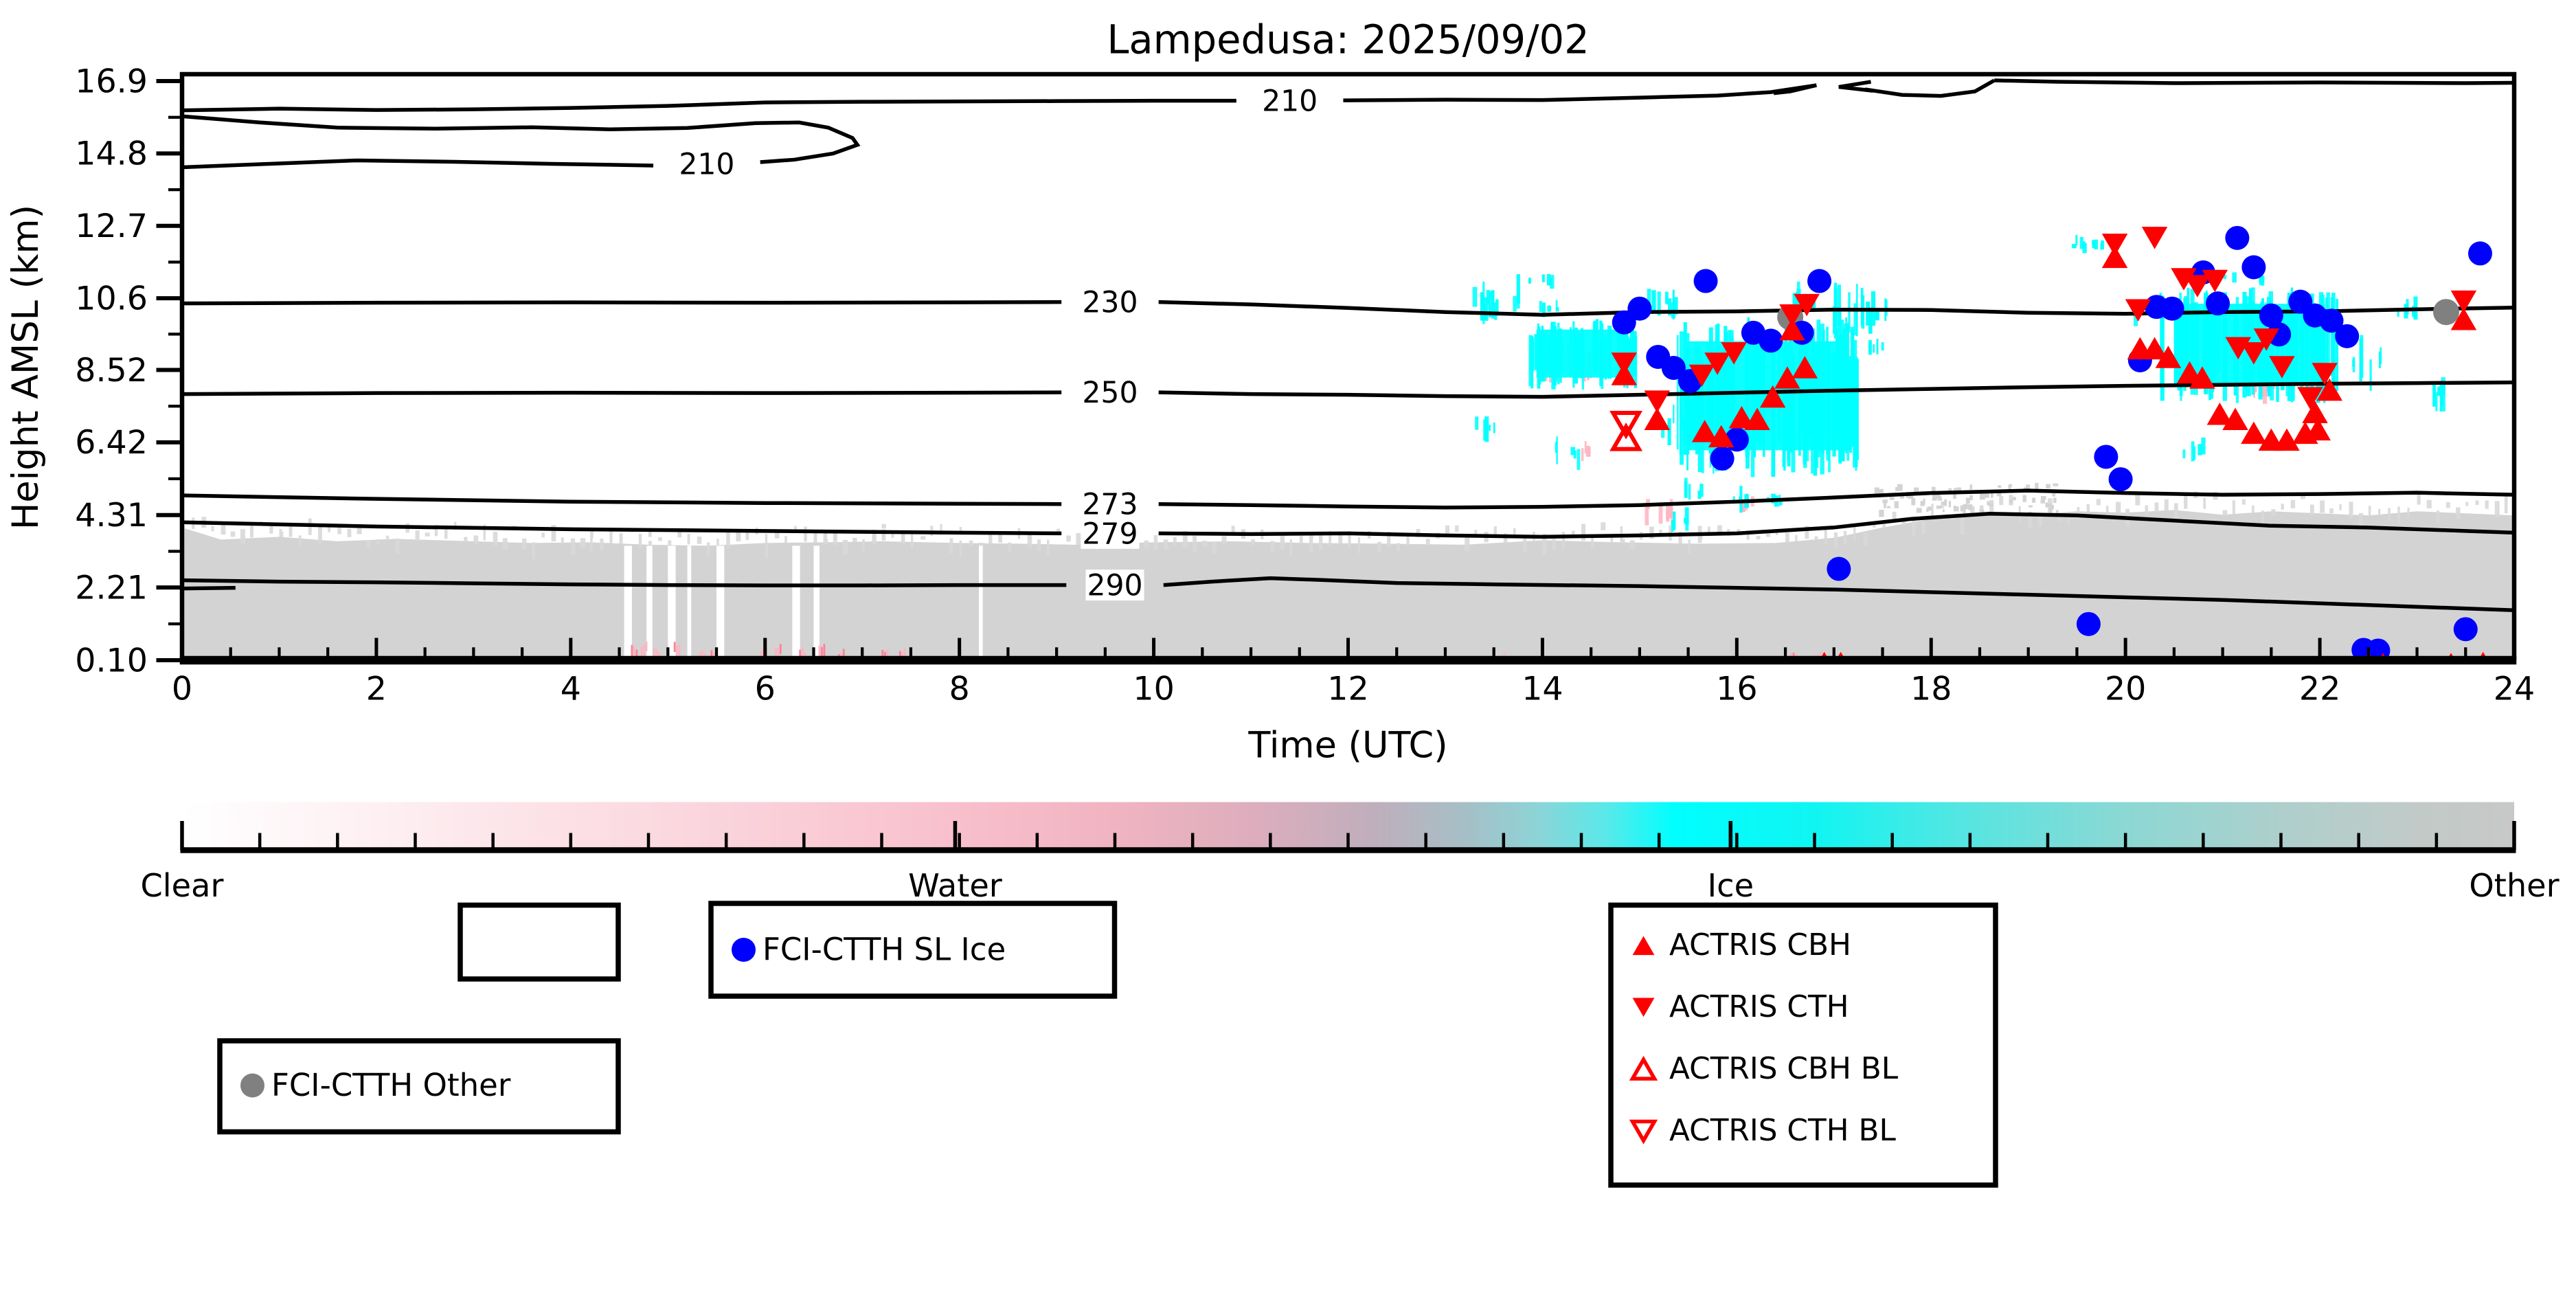  What do you see at coordinates (765, 689) in the screenshot?
I see `x-tick-label: 6` at bounding box center [765, 689].